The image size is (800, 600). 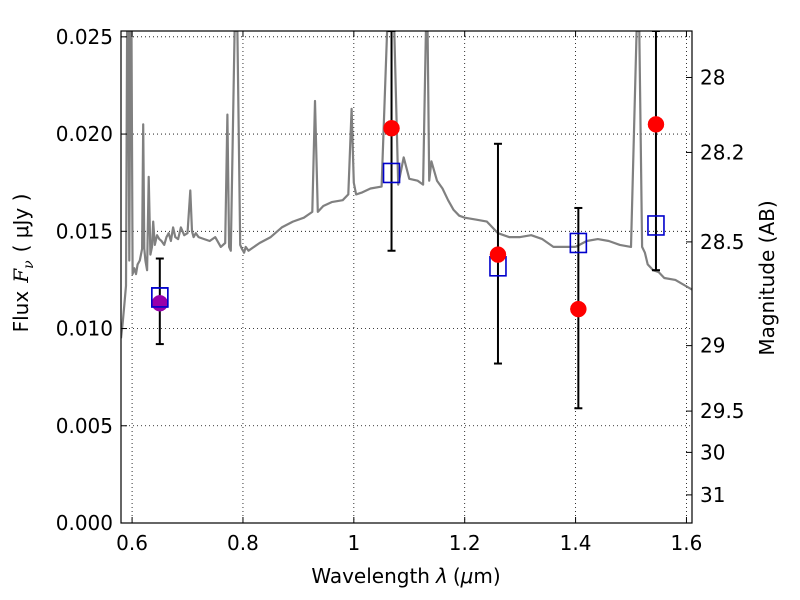 I want to click on y-tick-label: 0.010, so click(x=84, y=329).